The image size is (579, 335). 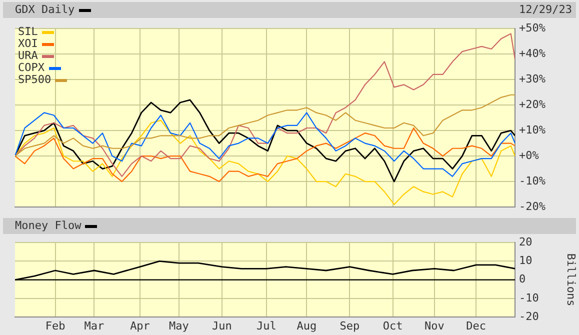 What do you see at coordinates (532, 79) in the screenshot?
I see `y-tick-label: +30%` at bounding box center [532, 79].